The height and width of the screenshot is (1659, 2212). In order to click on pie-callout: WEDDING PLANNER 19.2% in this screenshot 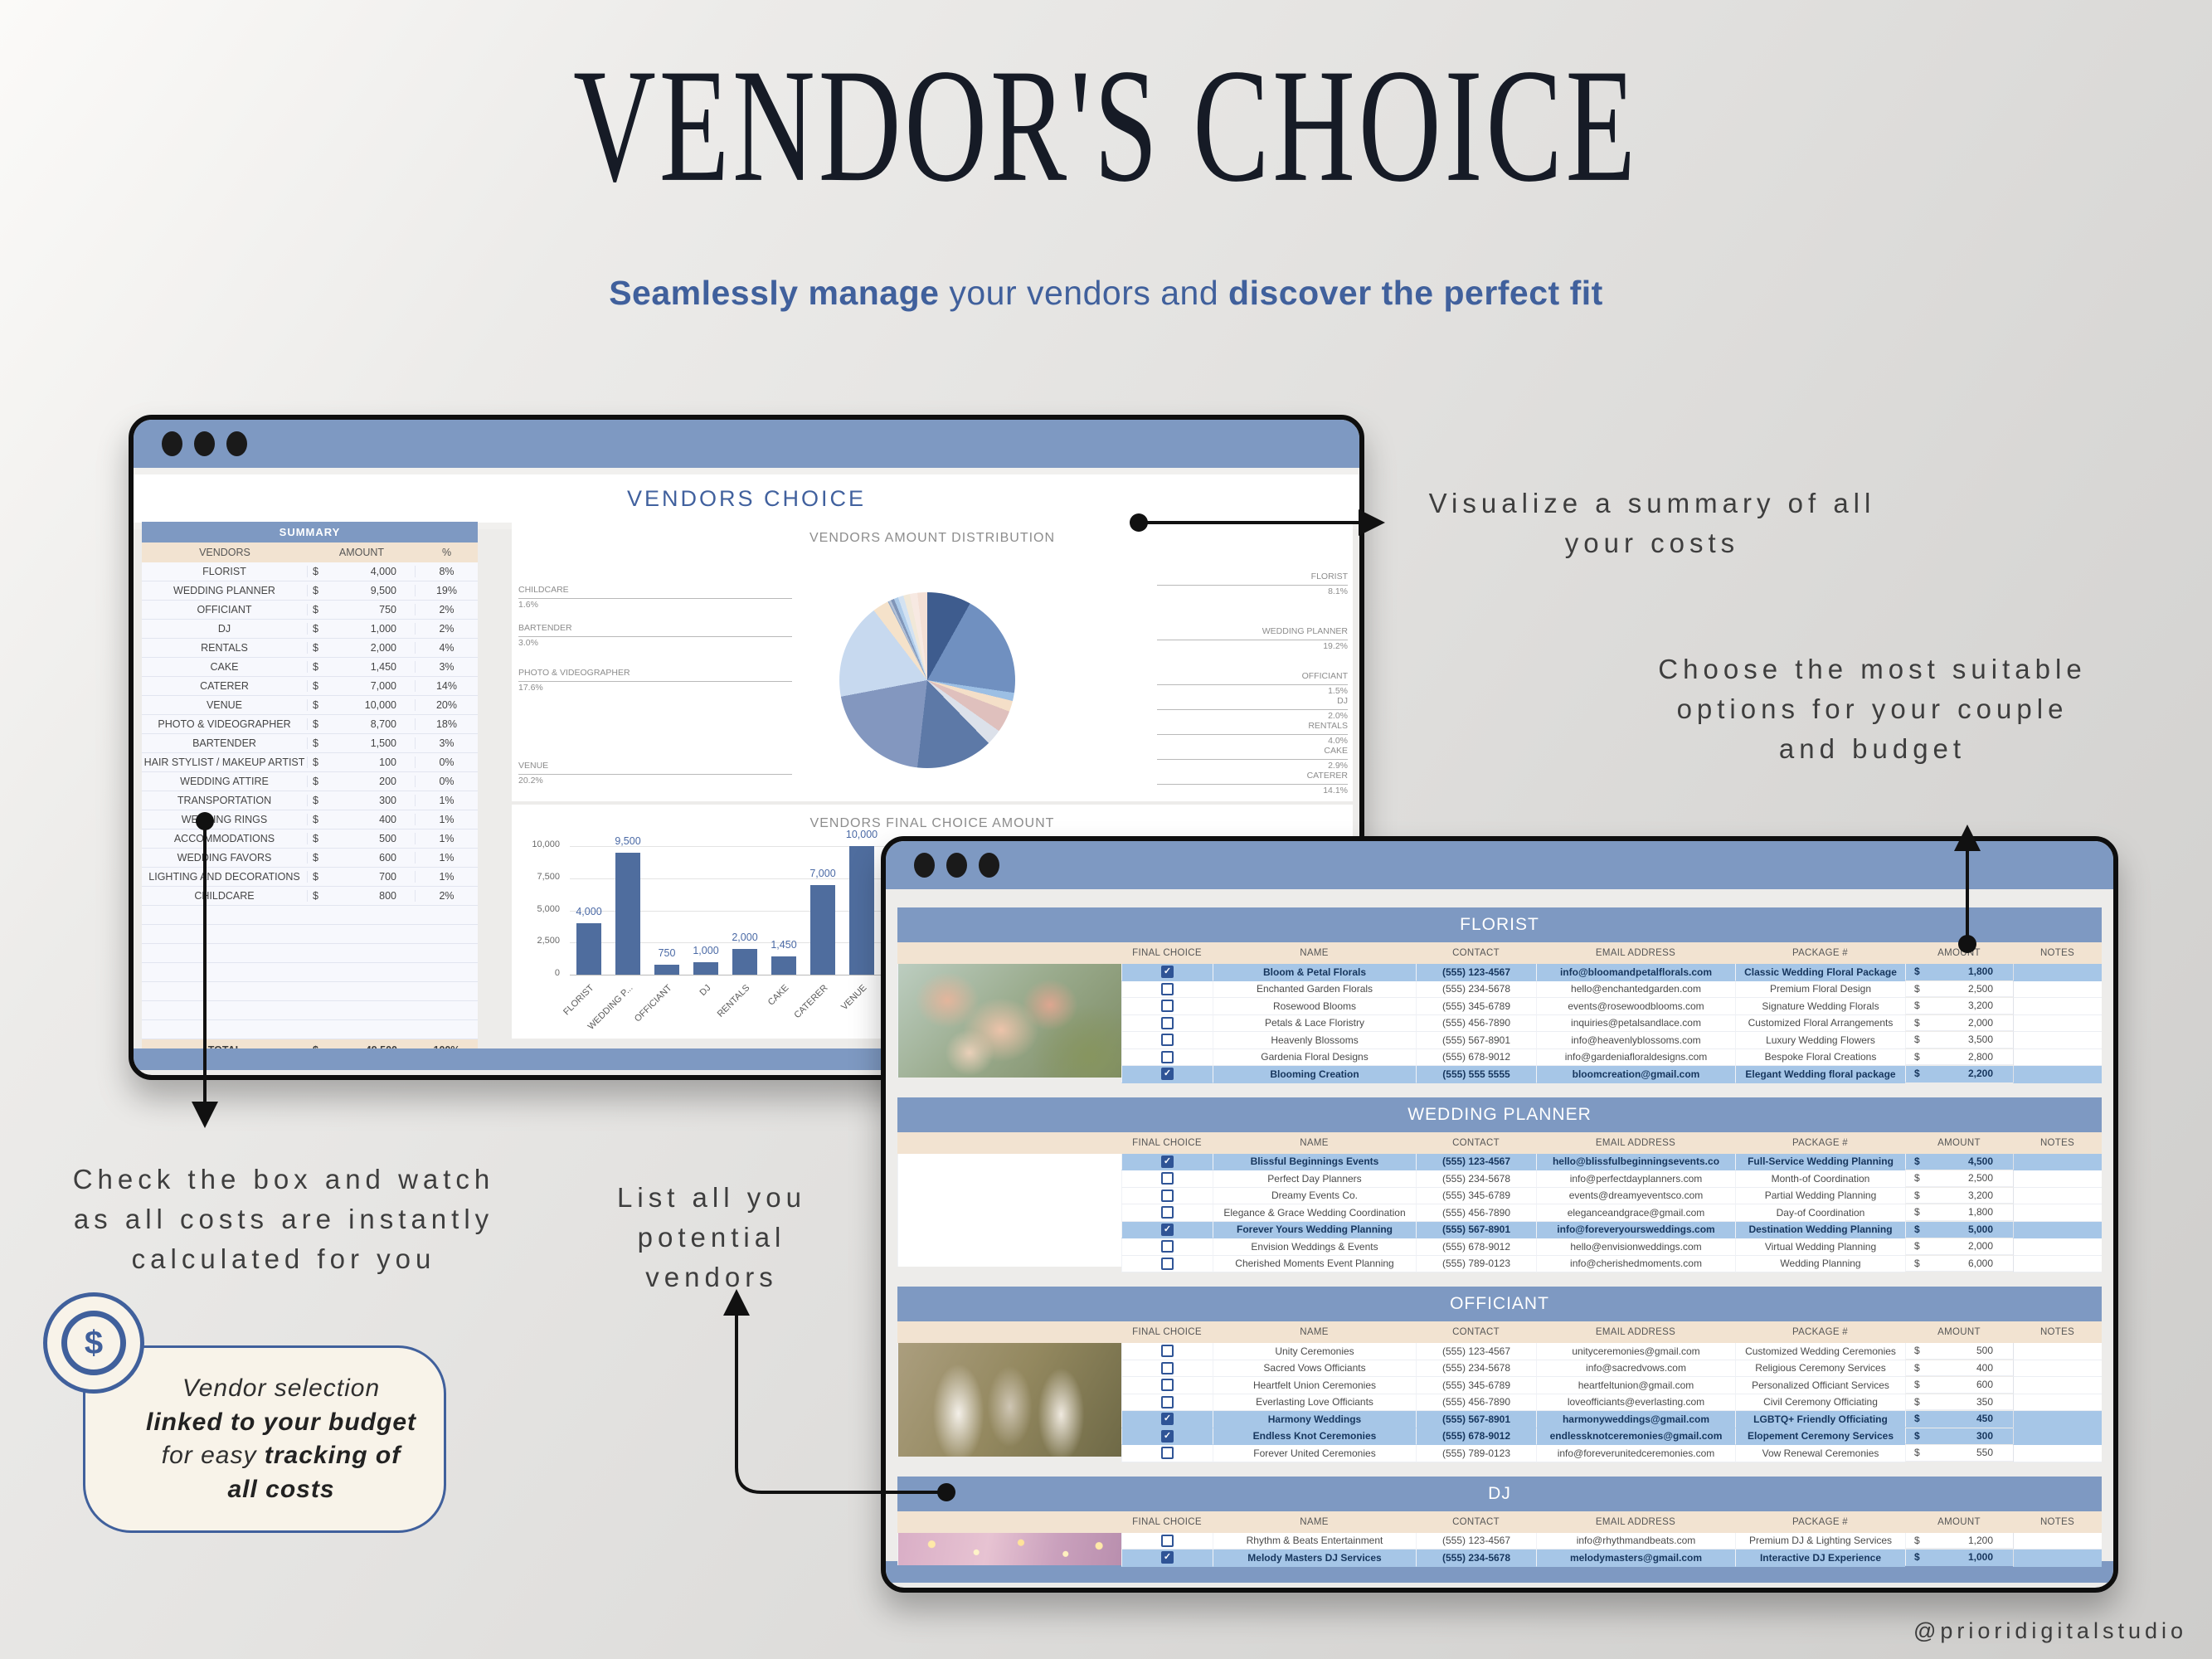, I will do `click(1252, 639)`.